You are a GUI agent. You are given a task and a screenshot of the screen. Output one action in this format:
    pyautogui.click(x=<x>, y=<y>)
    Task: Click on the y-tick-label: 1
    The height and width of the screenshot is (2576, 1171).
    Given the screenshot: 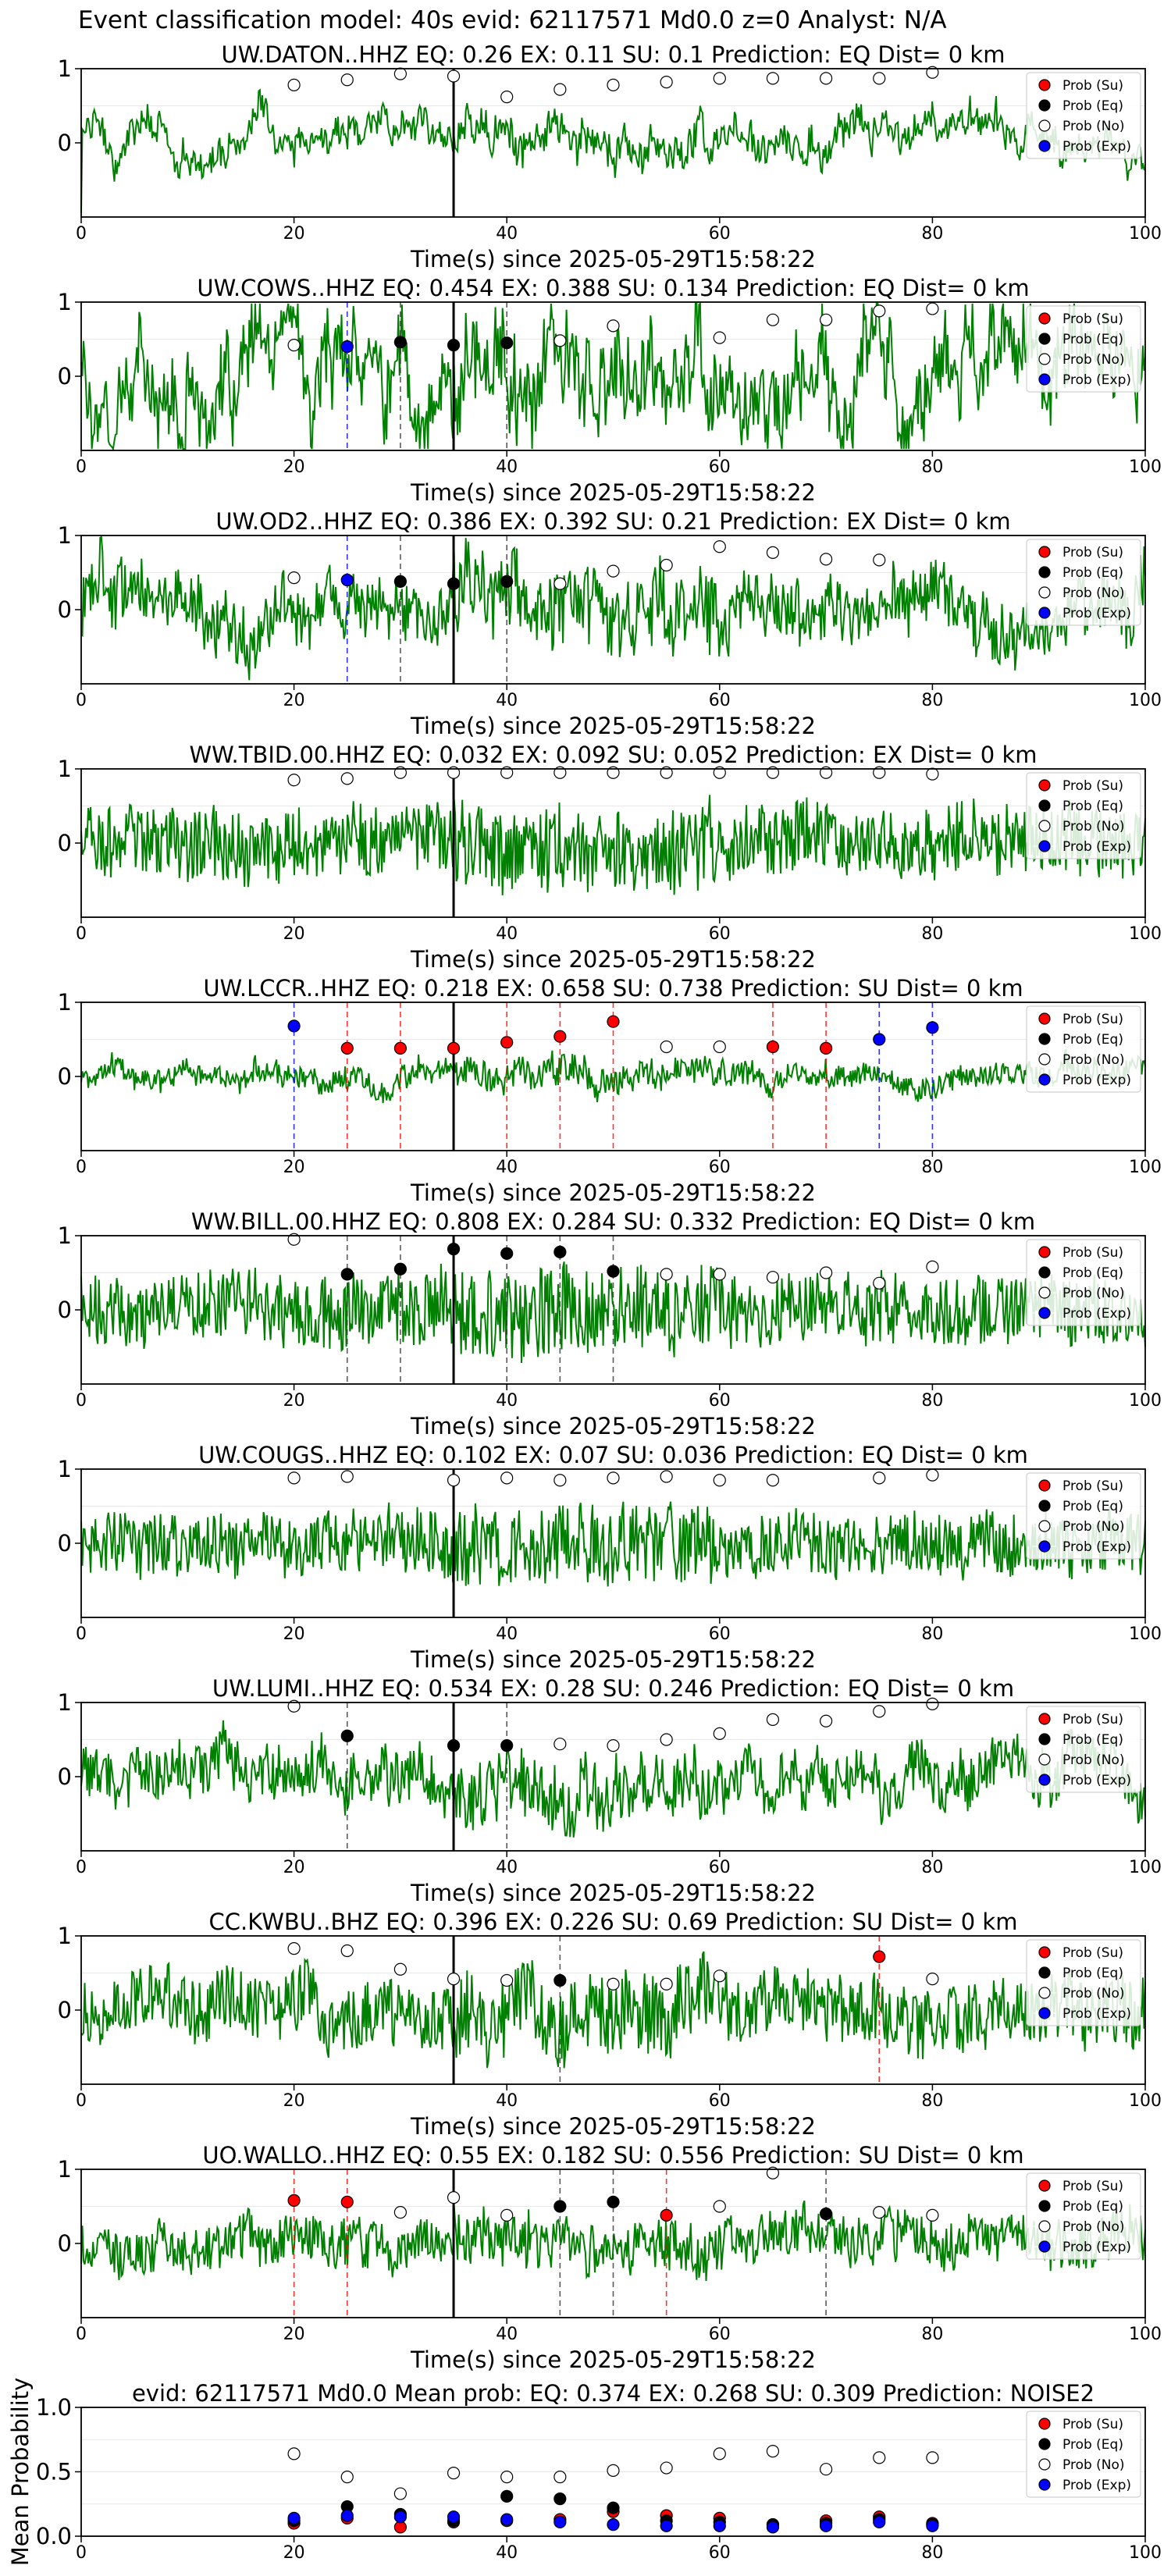 What is the action you would take?
    pyautogui.click(x=65, y=1002)
    